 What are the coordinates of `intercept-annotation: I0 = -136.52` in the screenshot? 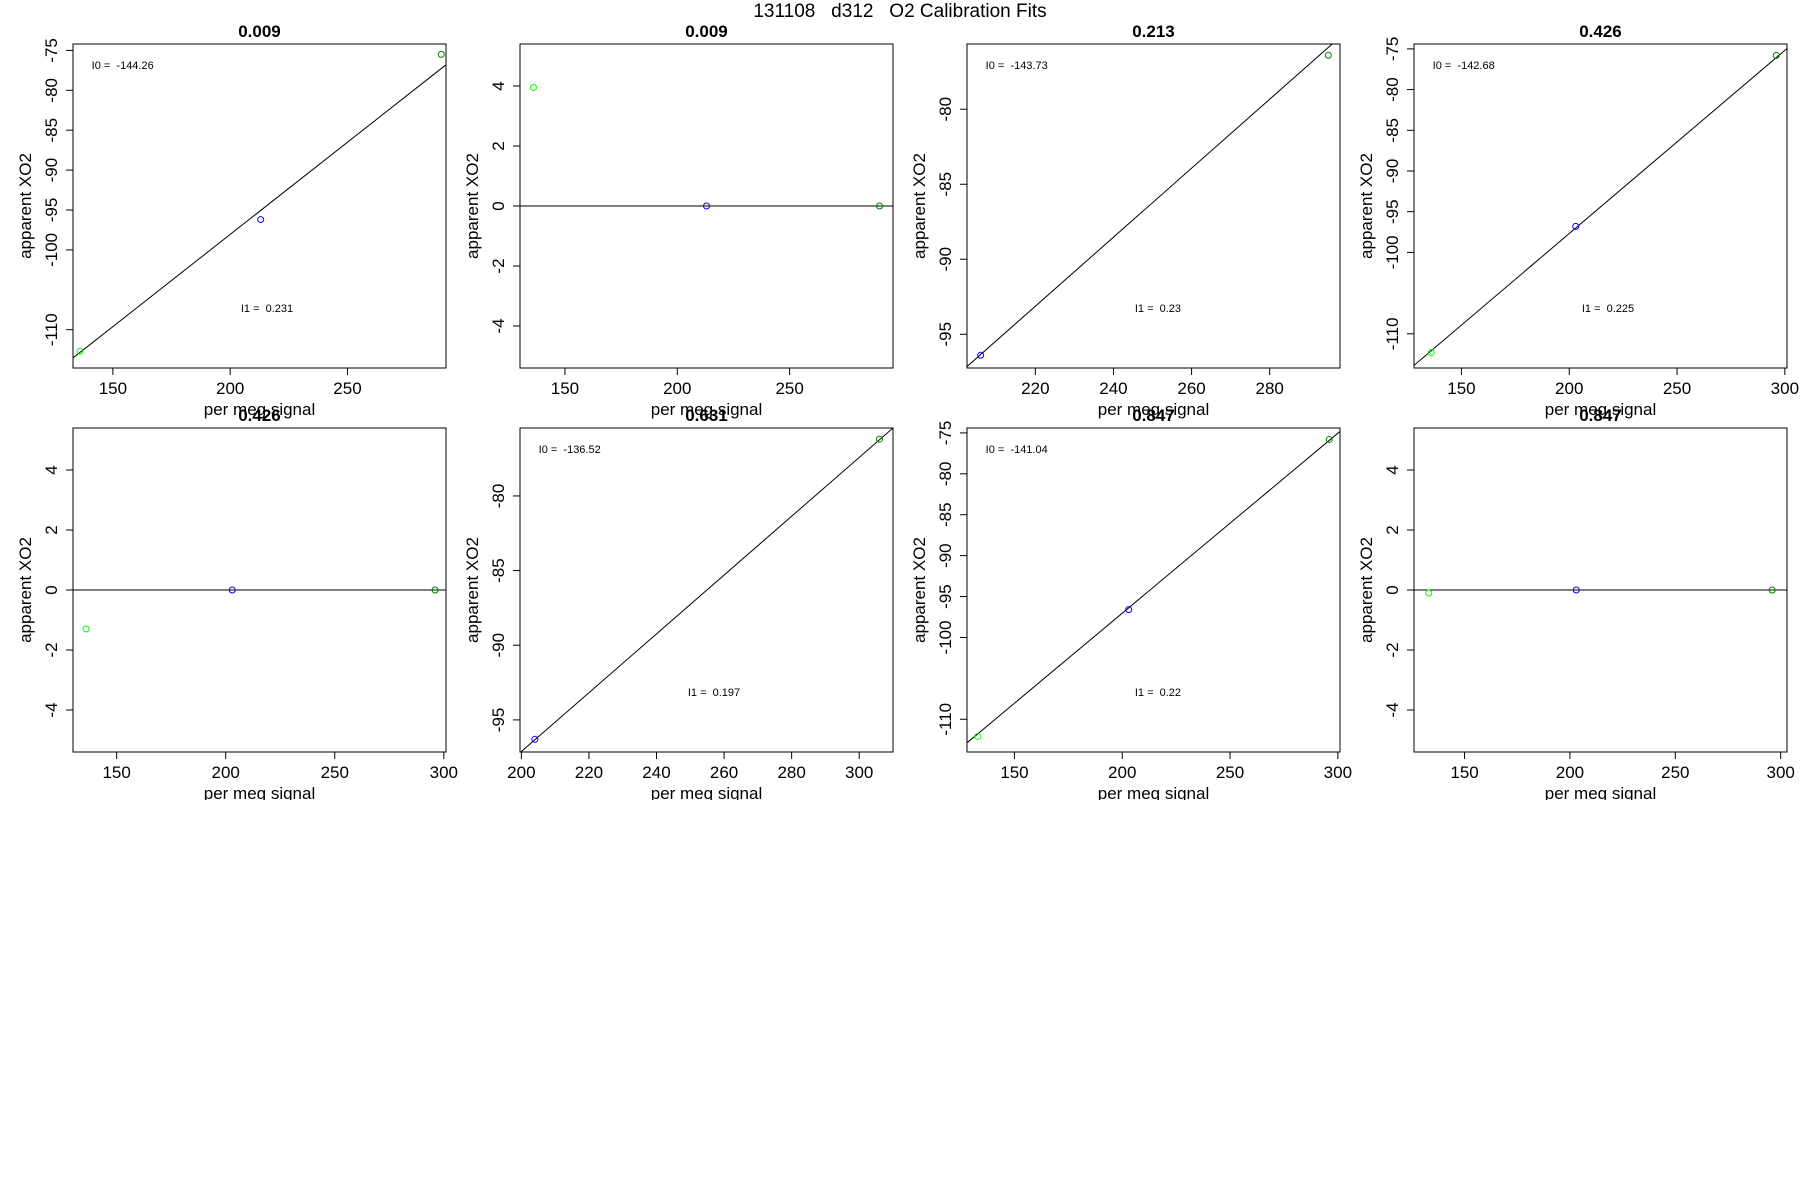 It's located at (570, 450).